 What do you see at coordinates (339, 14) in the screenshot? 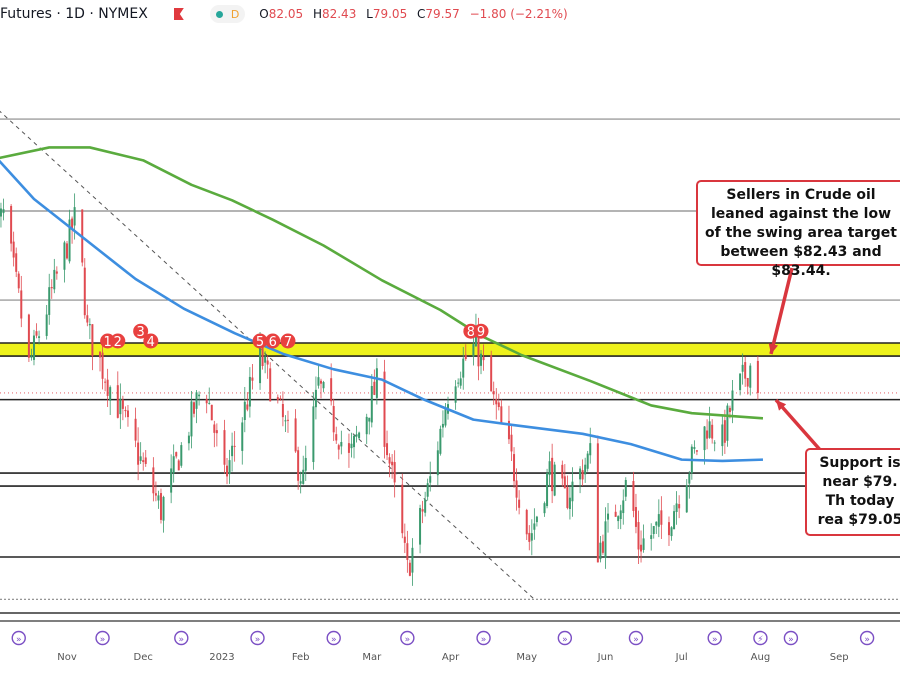
I see `high-value: 82.43` at bounding box center [339, 14].